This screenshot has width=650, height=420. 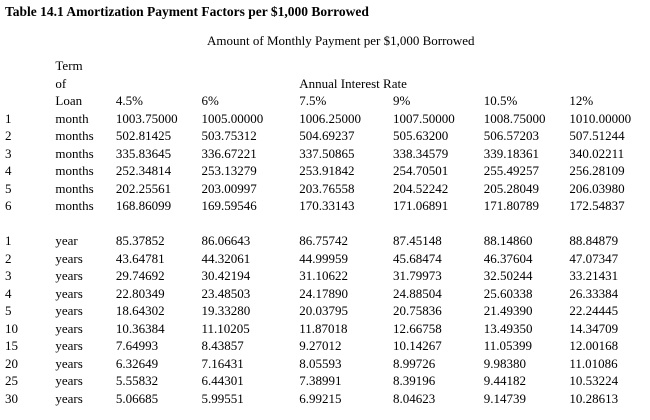 What do you see at coordinates (324, 275) in the screenshot?
I see `payment-factor-cell: 31.10622` at bounding box center [324, 275].